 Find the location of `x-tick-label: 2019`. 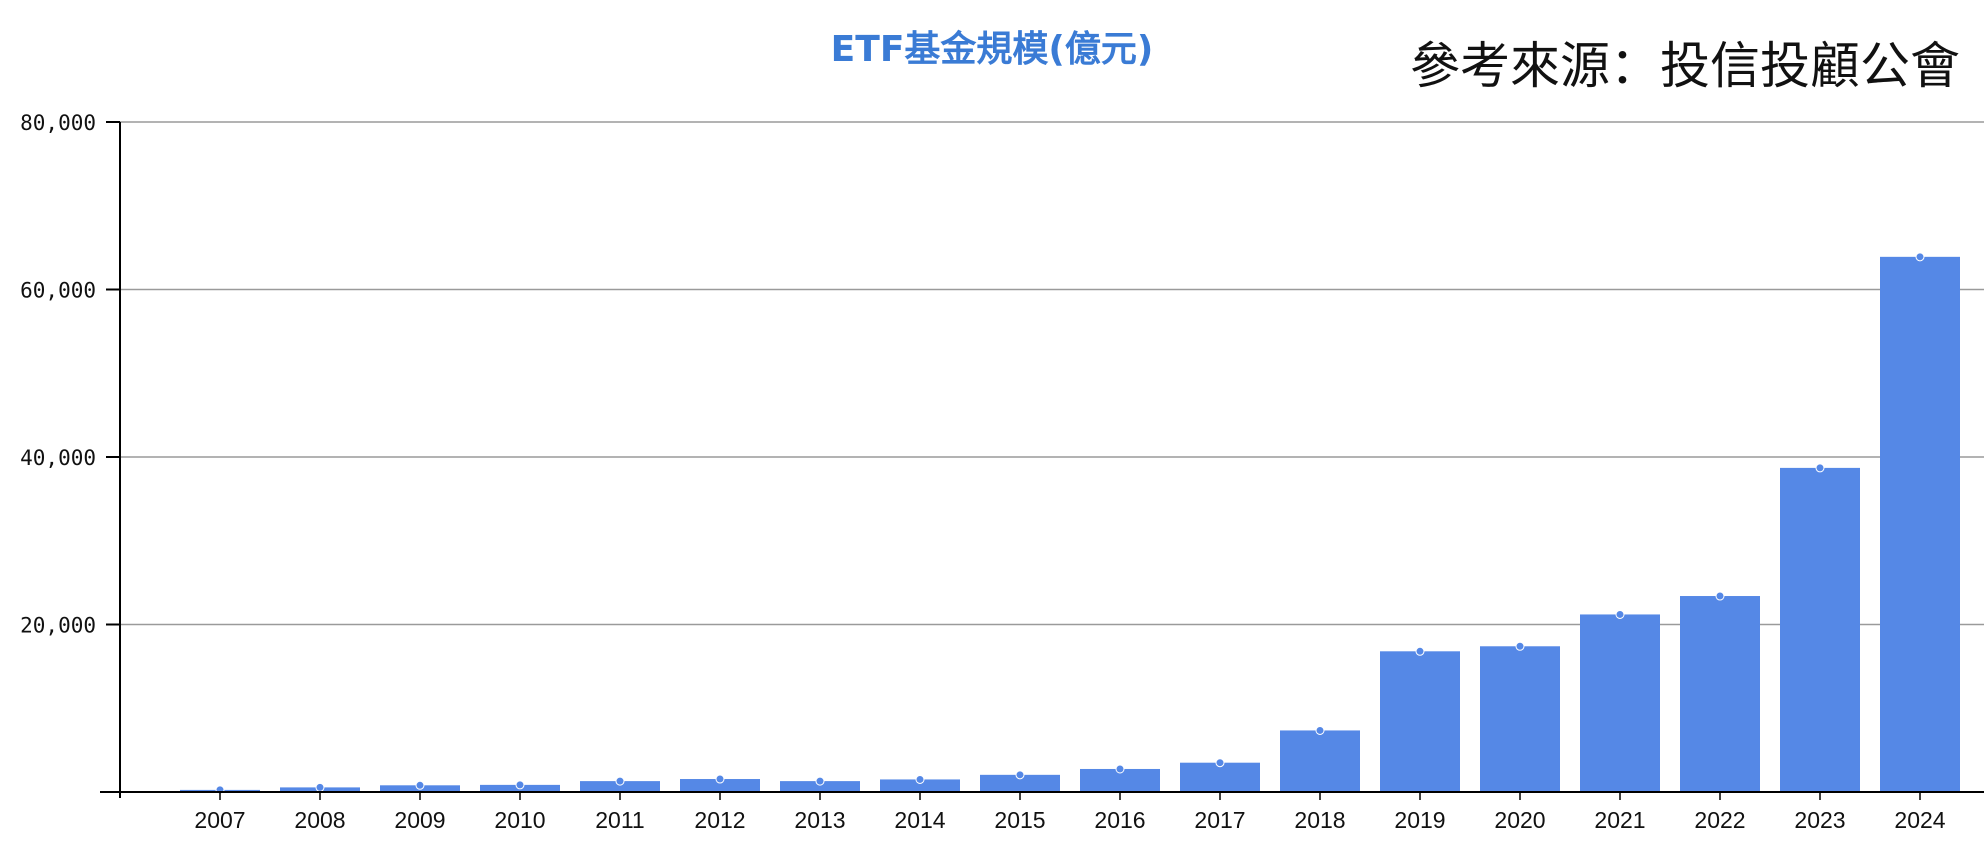

x-tick-label: 2019 is located at coordinates (1419, 820).